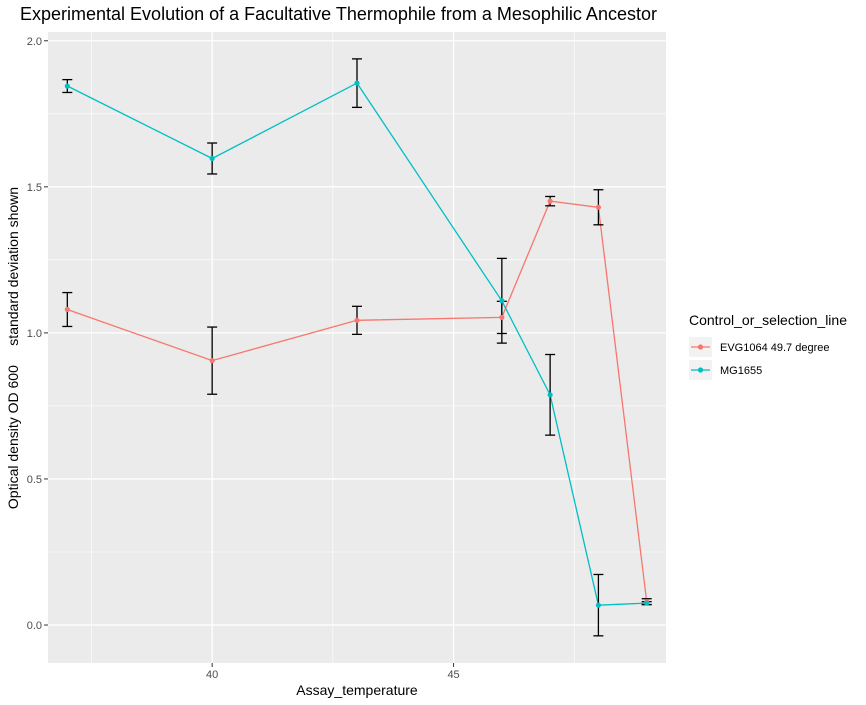 The height and width of the screenshot is (705, 866). Describe the element at coordinates (774, 348) in the screenshot. I see `legend-label: EVG1064 49.7 degree` at that location.